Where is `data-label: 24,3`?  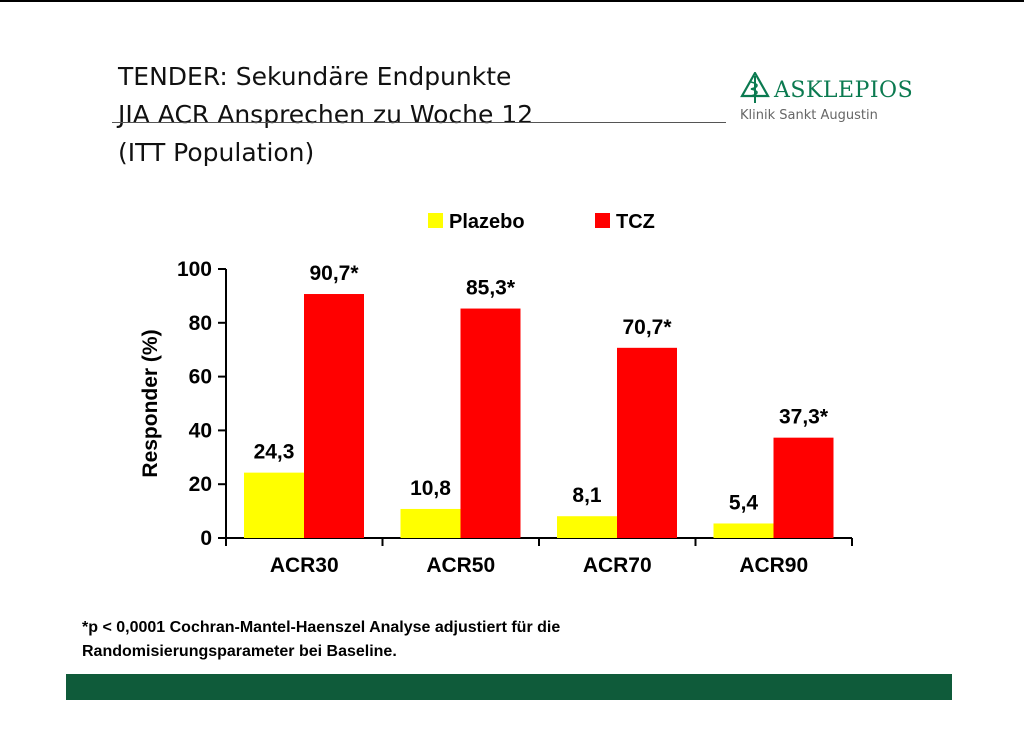
data-label: 24,3 is located at coordinates (274, 452).